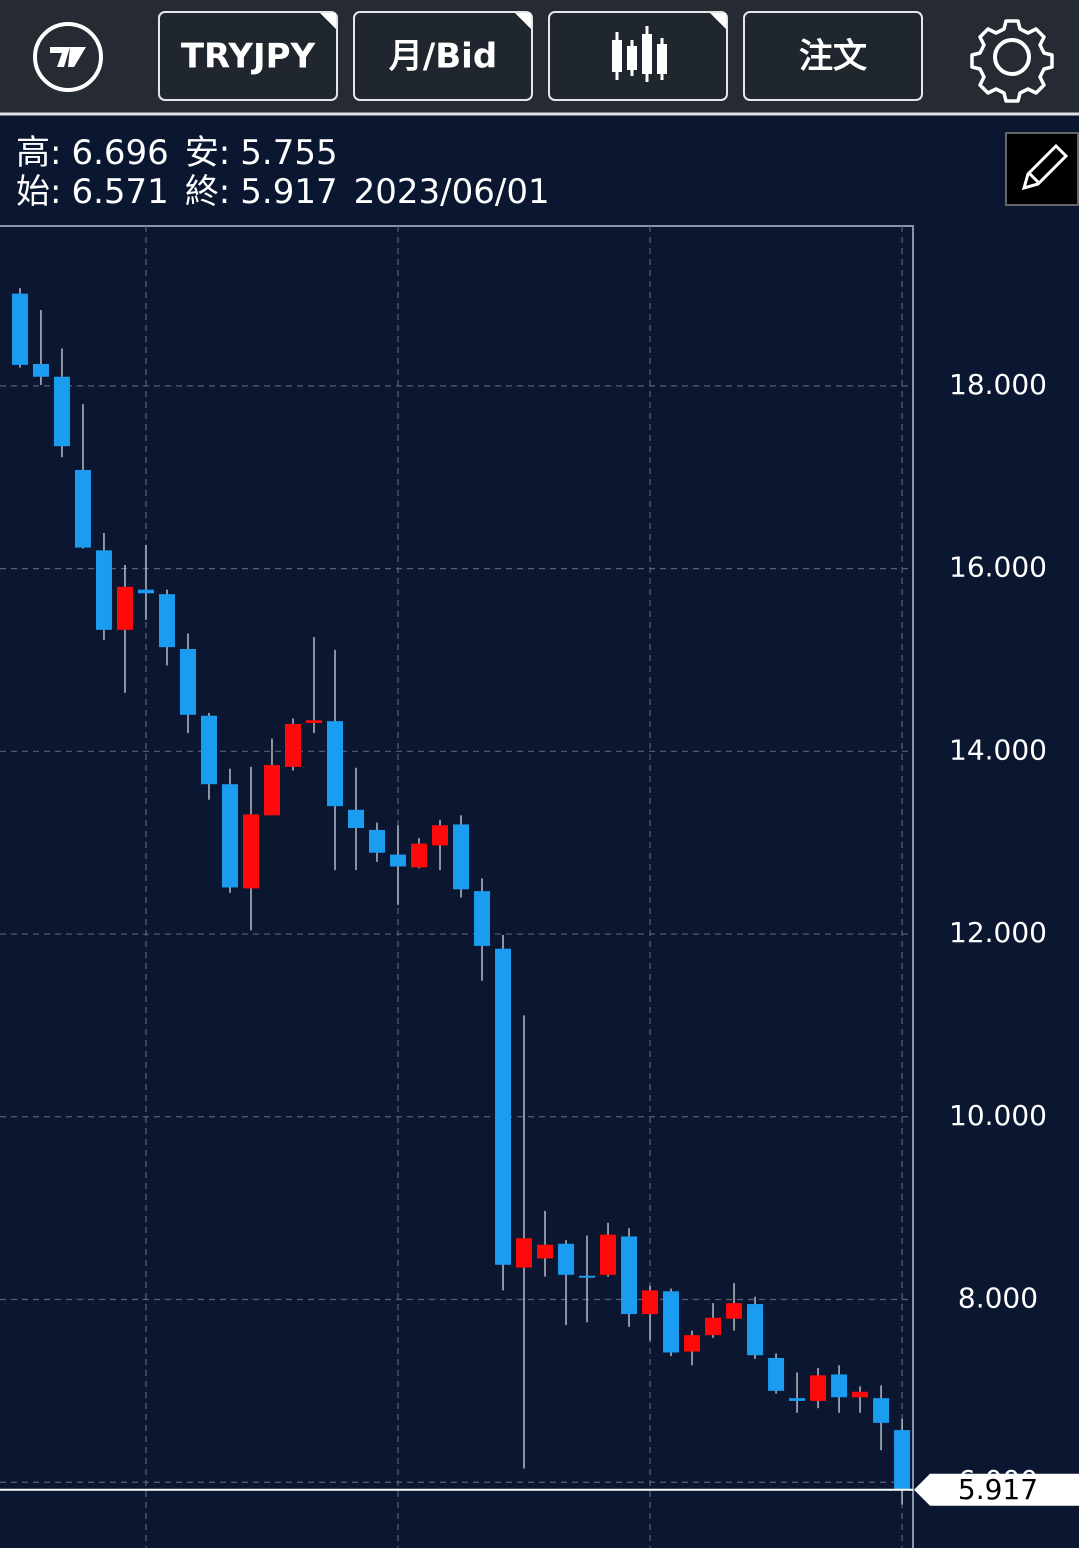  I want to click on y-tick-label: 8.000, so click(998, 1297).